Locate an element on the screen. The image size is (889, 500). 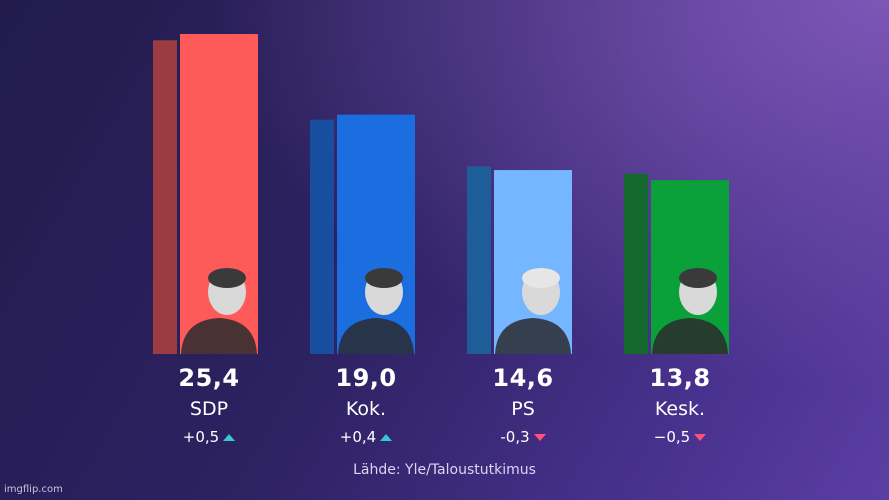
change-label: -0,3 is located at coordinates (523, 437).